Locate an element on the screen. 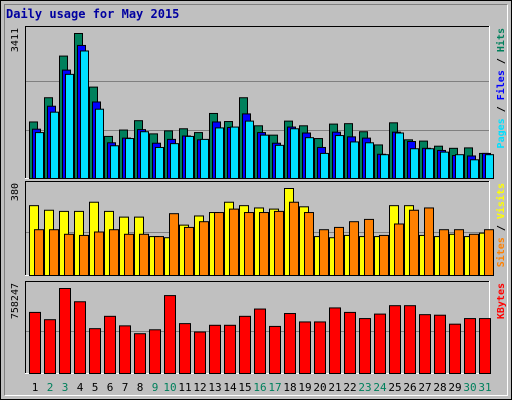 The width and height of the screenshot is (512, 400). day-label: 31 is located at coordinates (484, 387).